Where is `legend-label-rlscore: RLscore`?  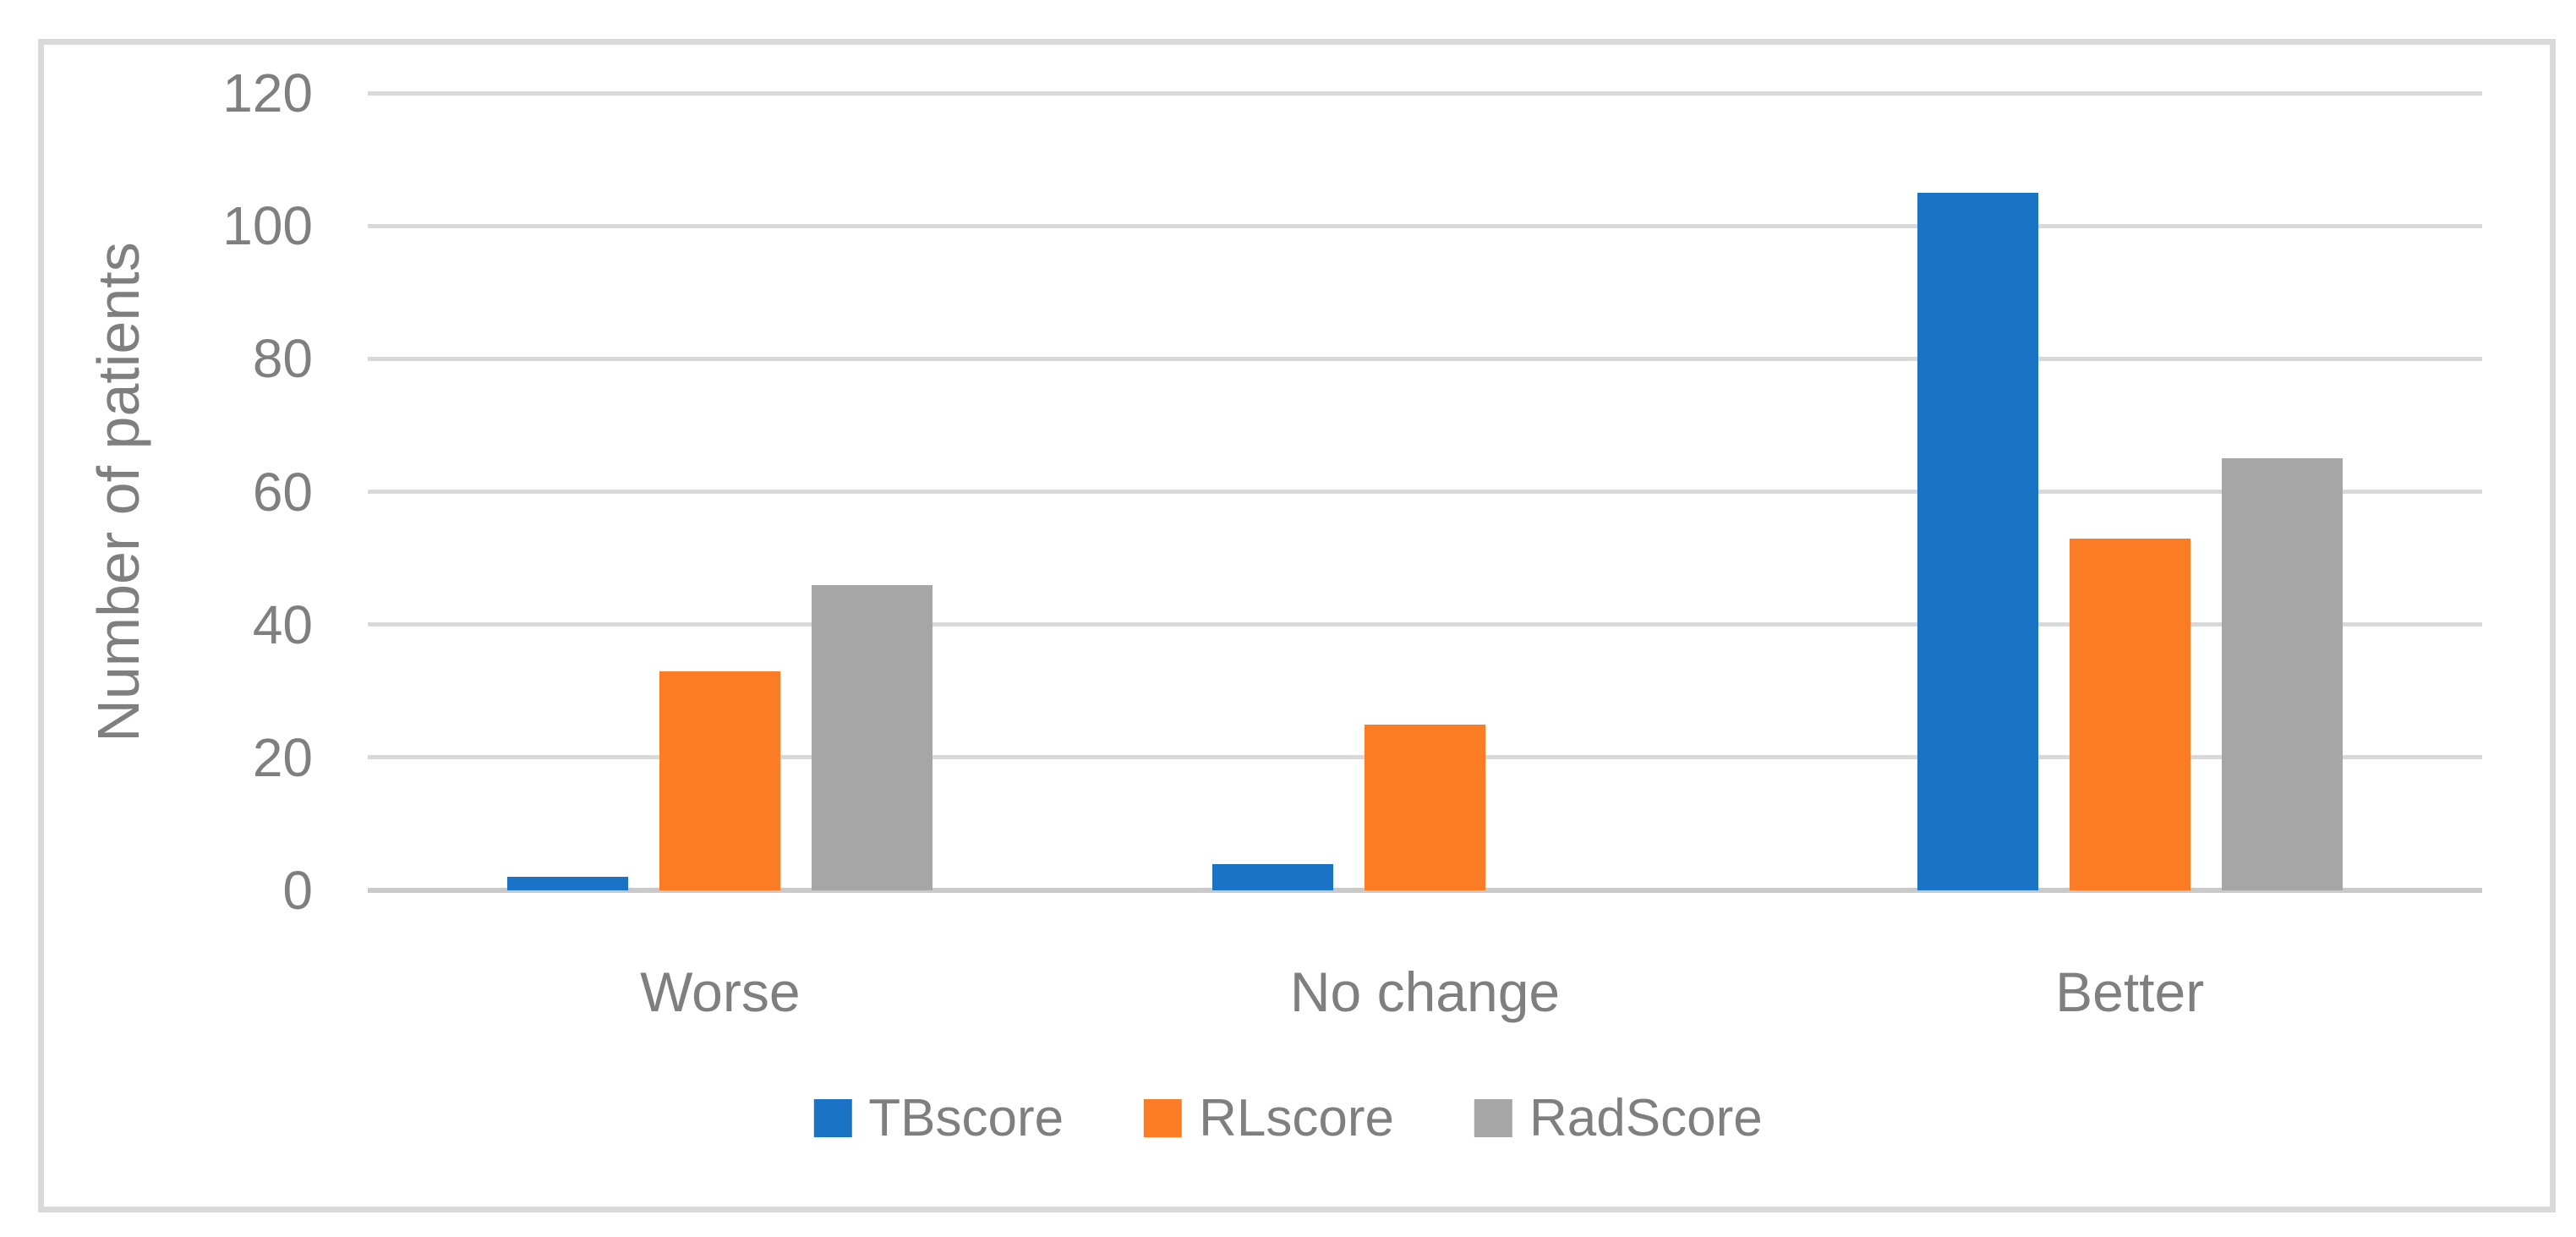
legend-label-rlscore: RLscore is located at coordinates (1297, 1118).